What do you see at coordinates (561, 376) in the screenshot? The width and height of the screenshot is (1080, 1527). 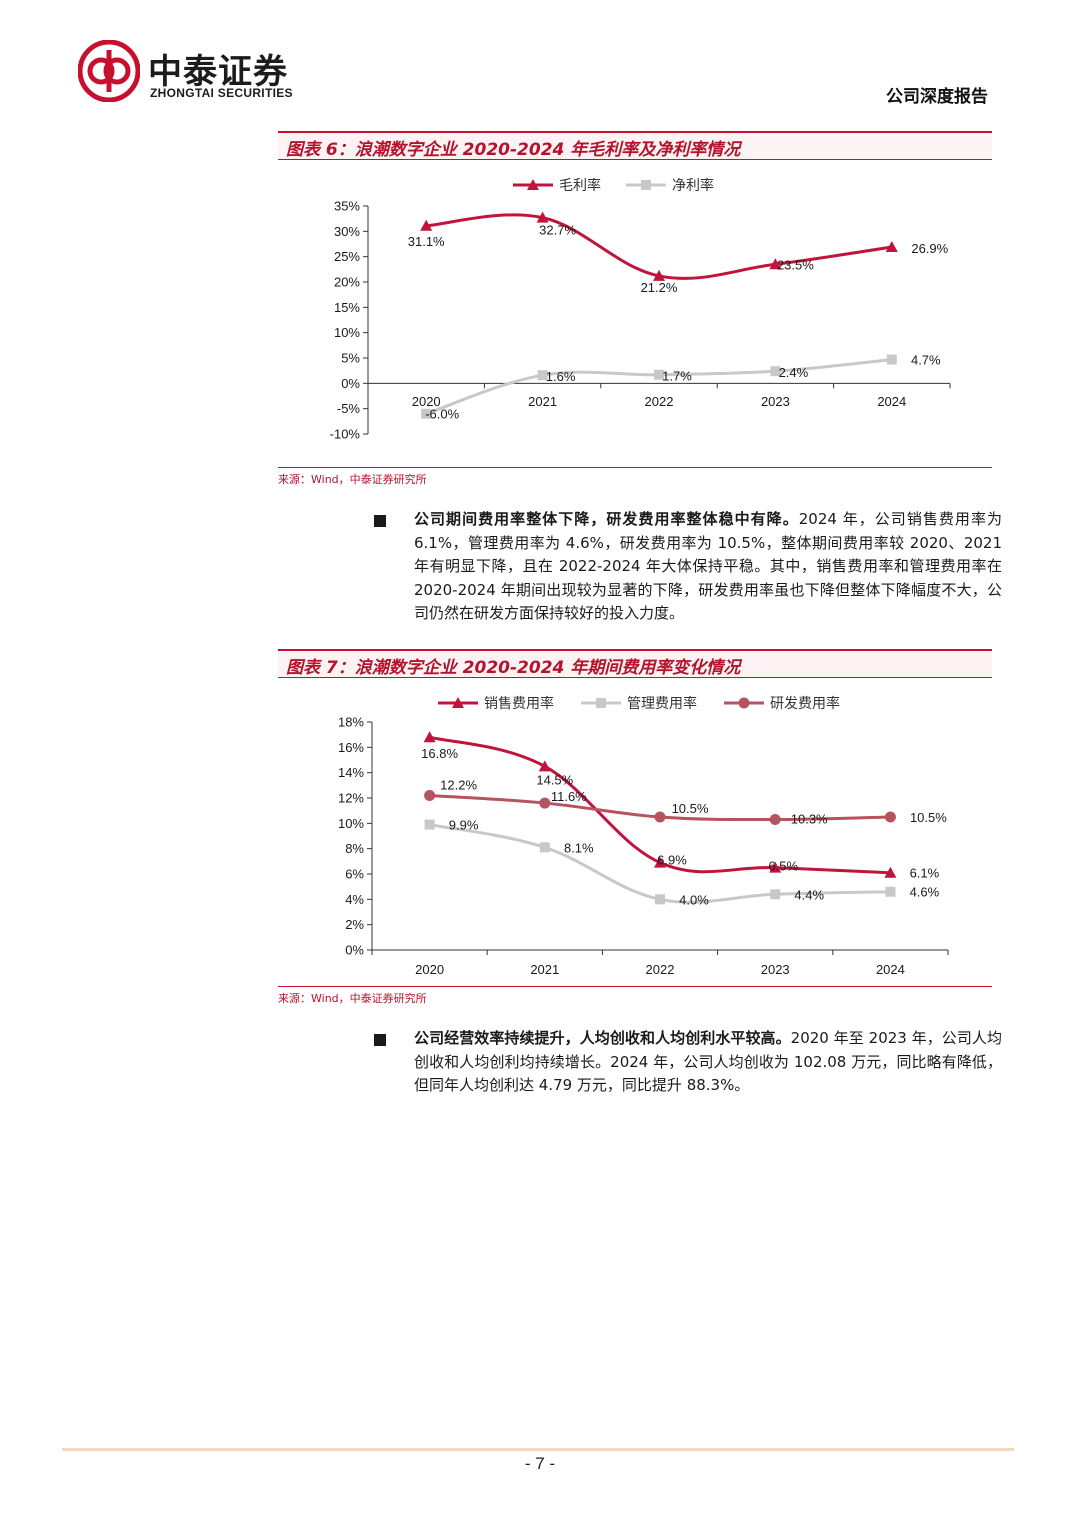 I see `data-label: 1.6%` at bounding box center [561, 376].